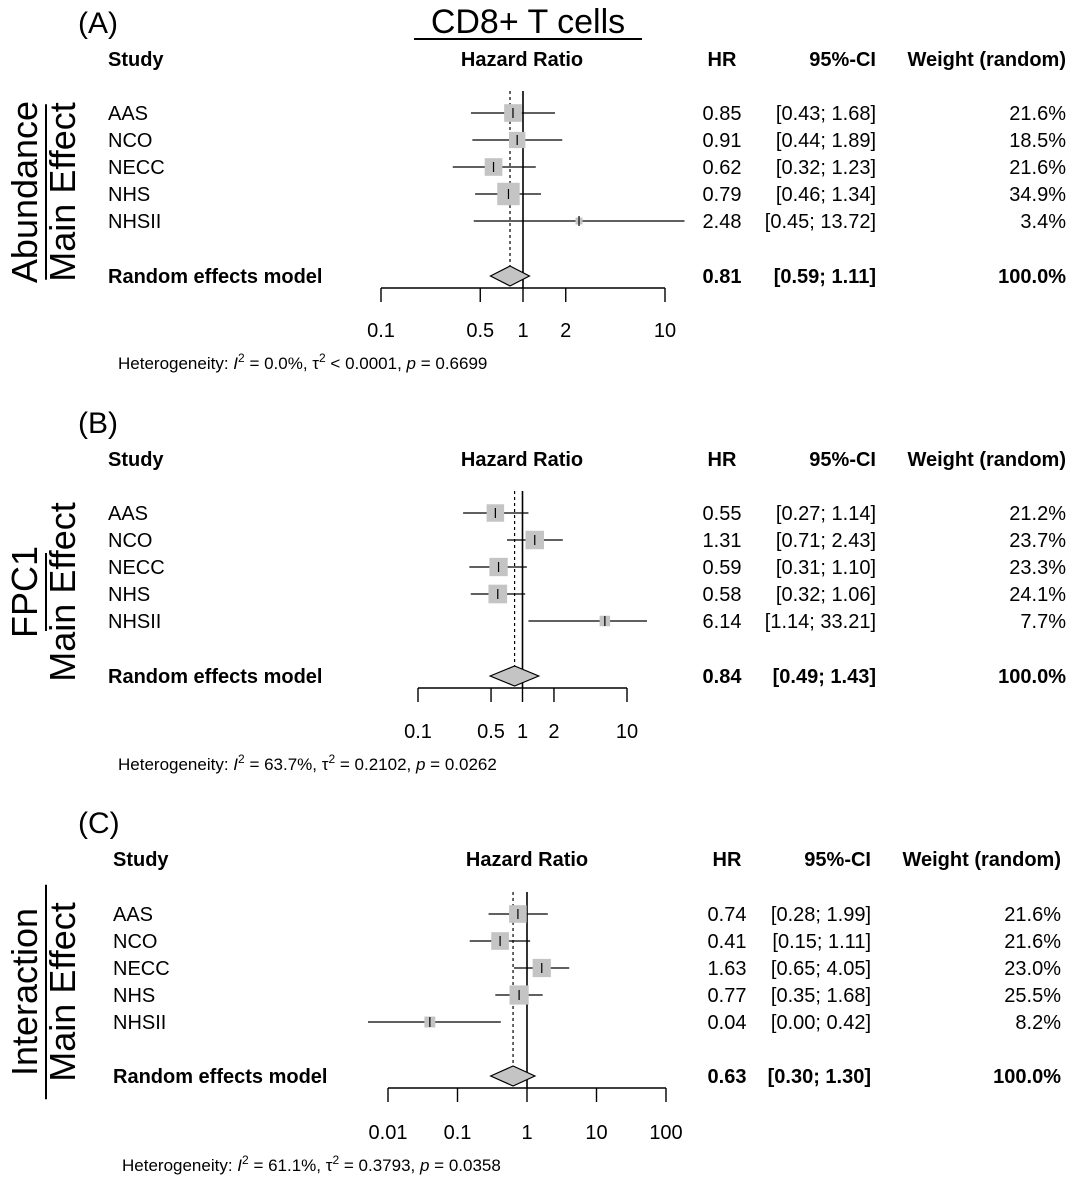  Describe the element at coordinates (388, 1133) in the screenshot. I see `x-axis-tick-label: 0.01` at that location.